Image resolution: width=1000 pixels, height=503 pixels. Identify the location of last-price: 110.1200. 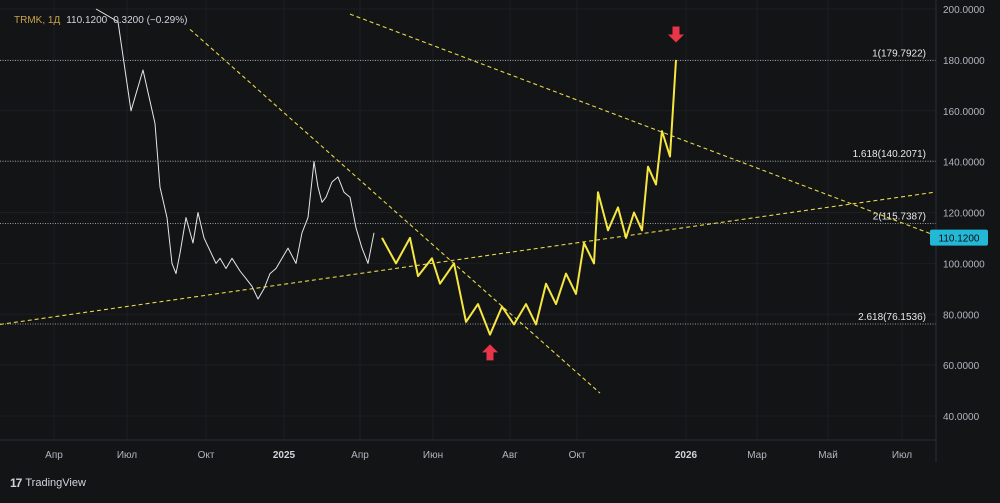
(87, 20).